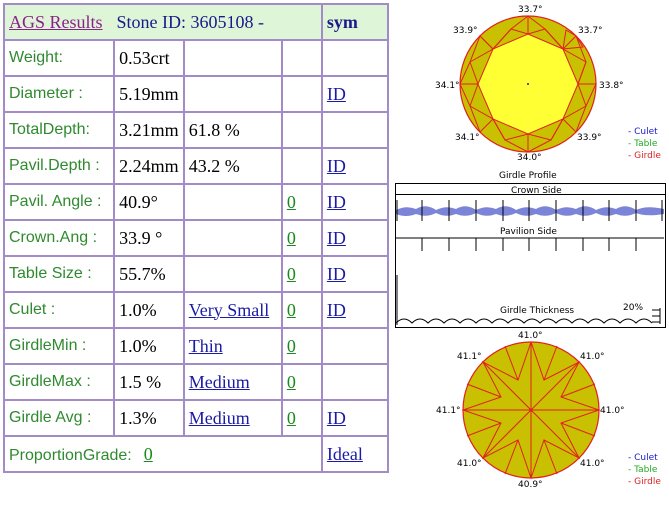  What do you see at coordinates (50, 381) in the screenshot?
I see `row-label: GirdleMax :` at bounding box center [50, 381].